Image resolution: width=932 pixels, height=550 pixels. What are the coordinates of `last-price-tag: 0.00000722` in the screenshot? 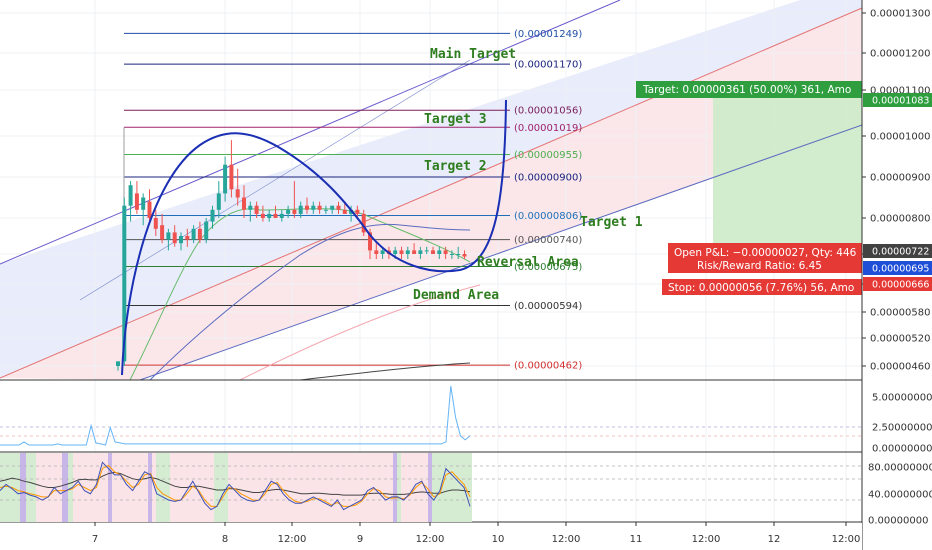 It's located at (900, 252).